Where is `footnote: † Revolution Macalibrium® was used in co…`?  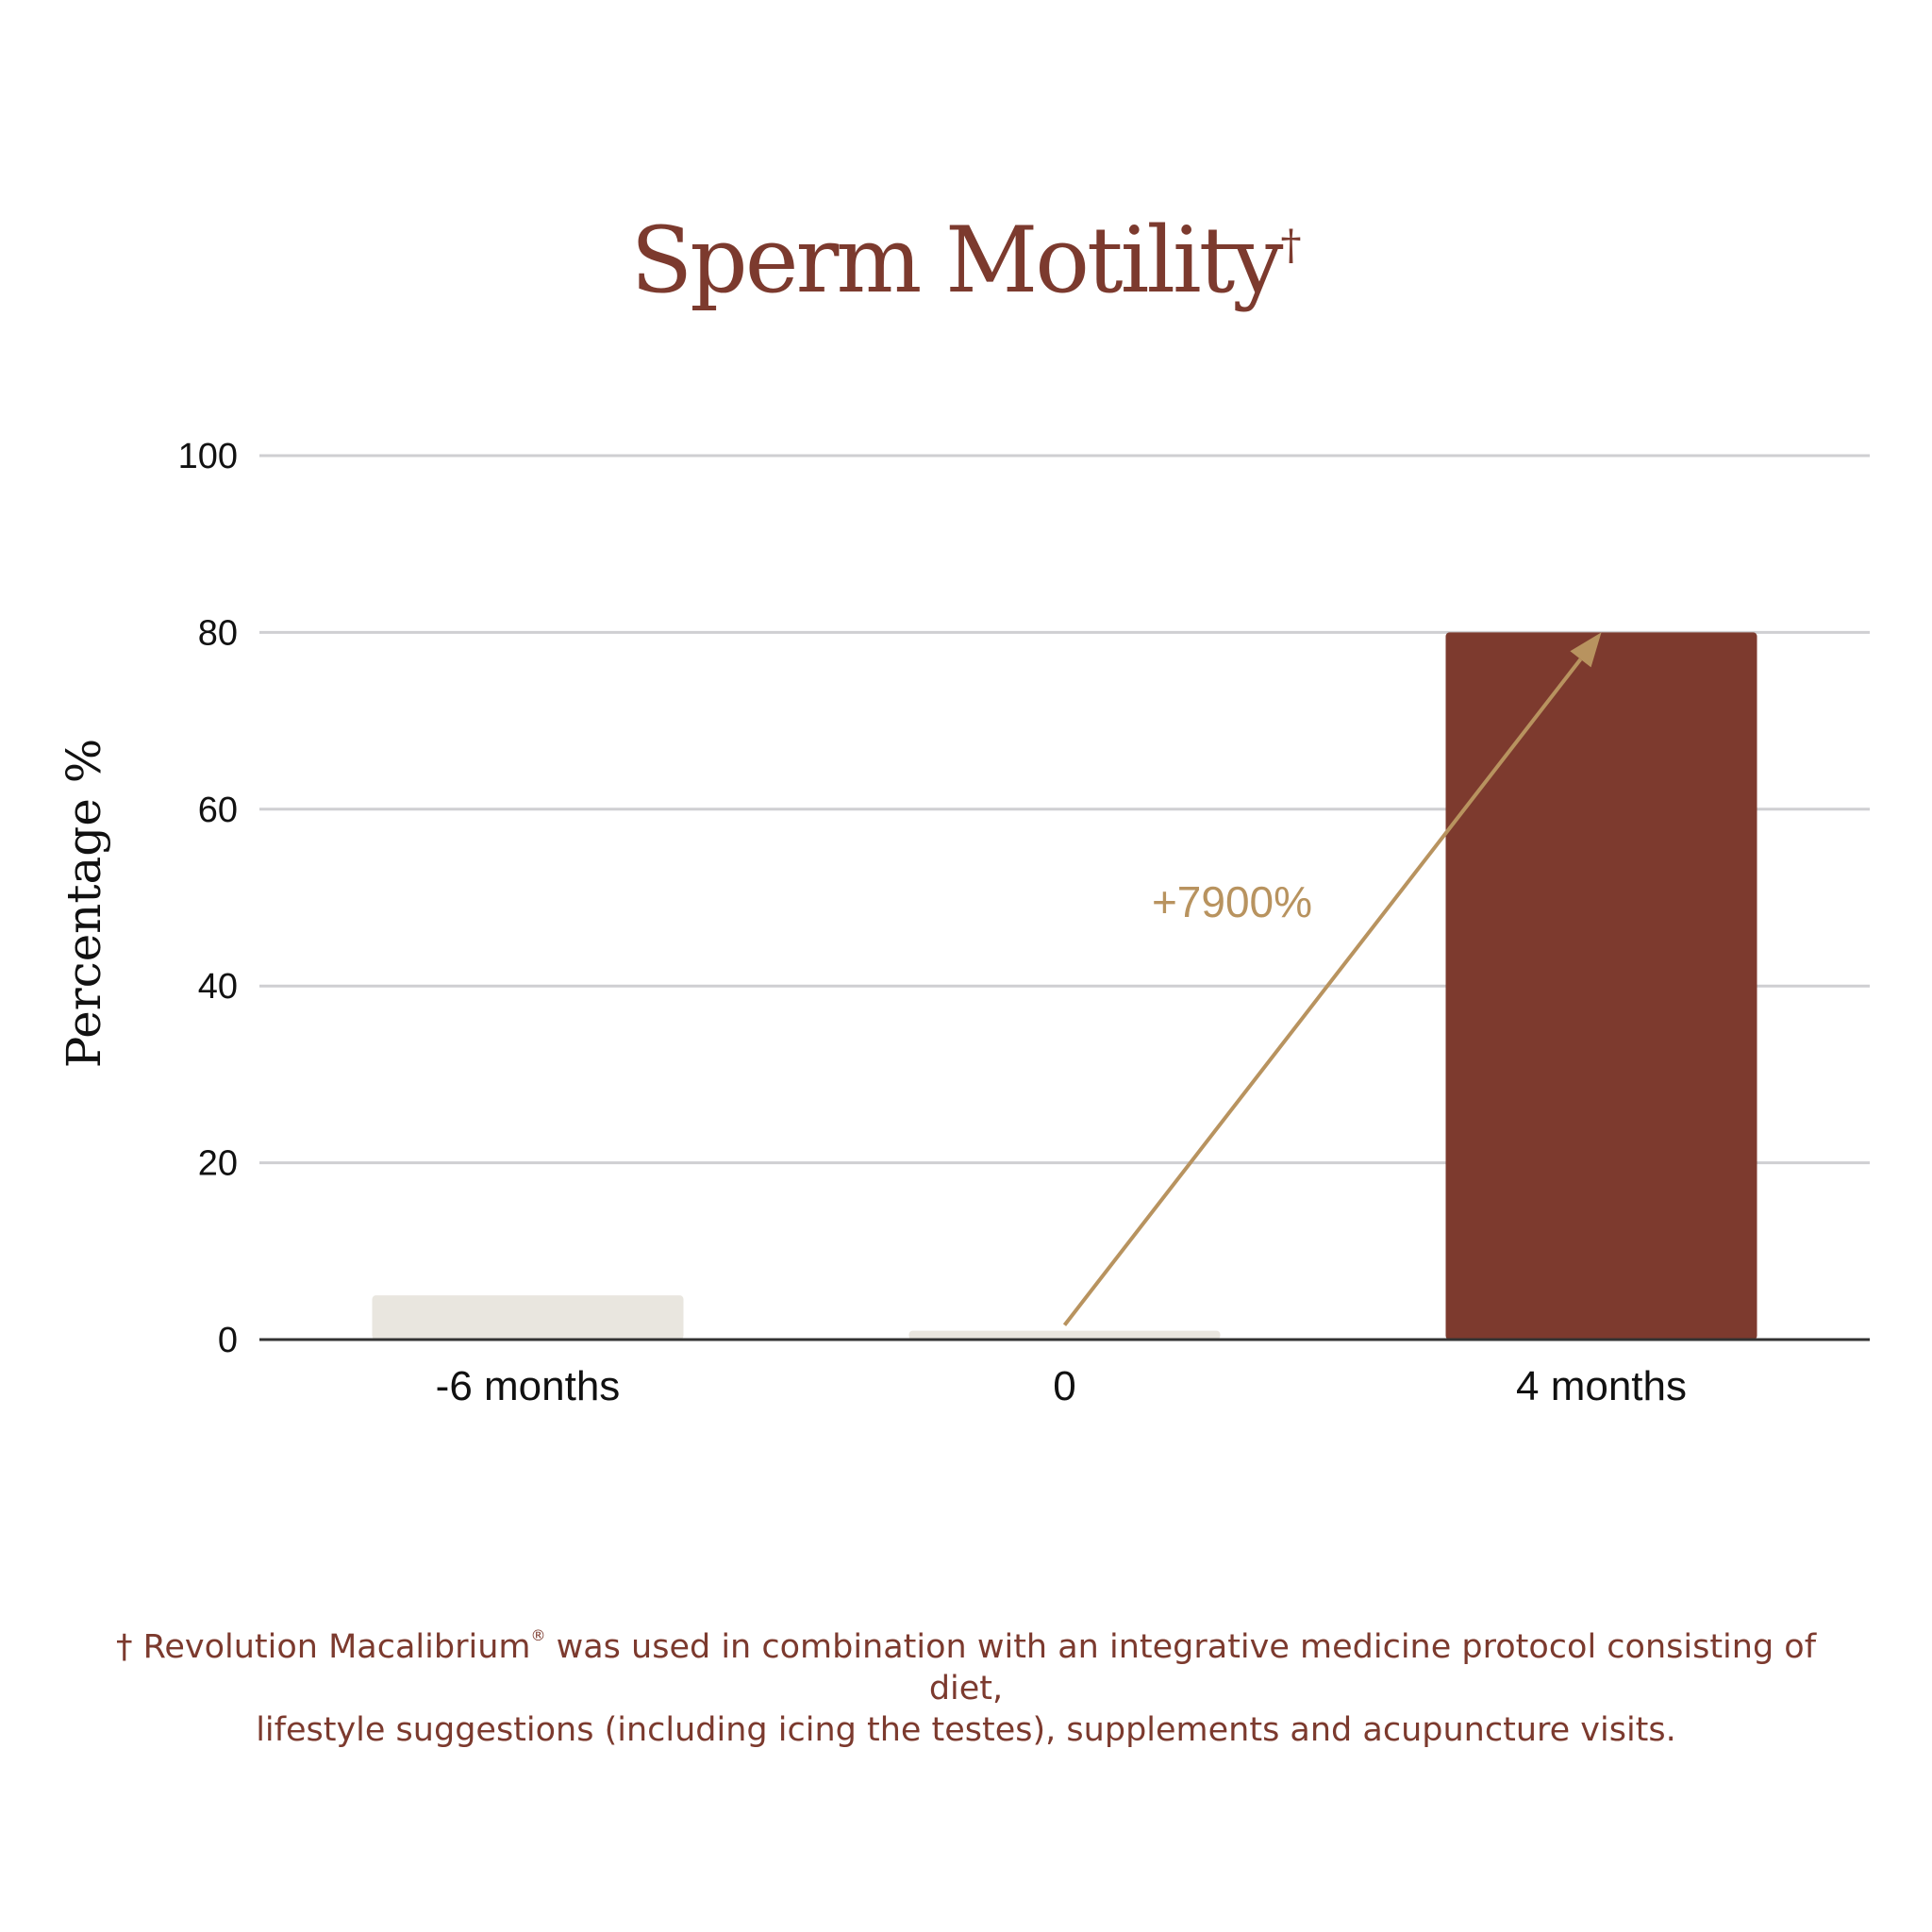 footnote: † Revolution Macalibrium® was used in co… is located at coordinates (966, 1683).